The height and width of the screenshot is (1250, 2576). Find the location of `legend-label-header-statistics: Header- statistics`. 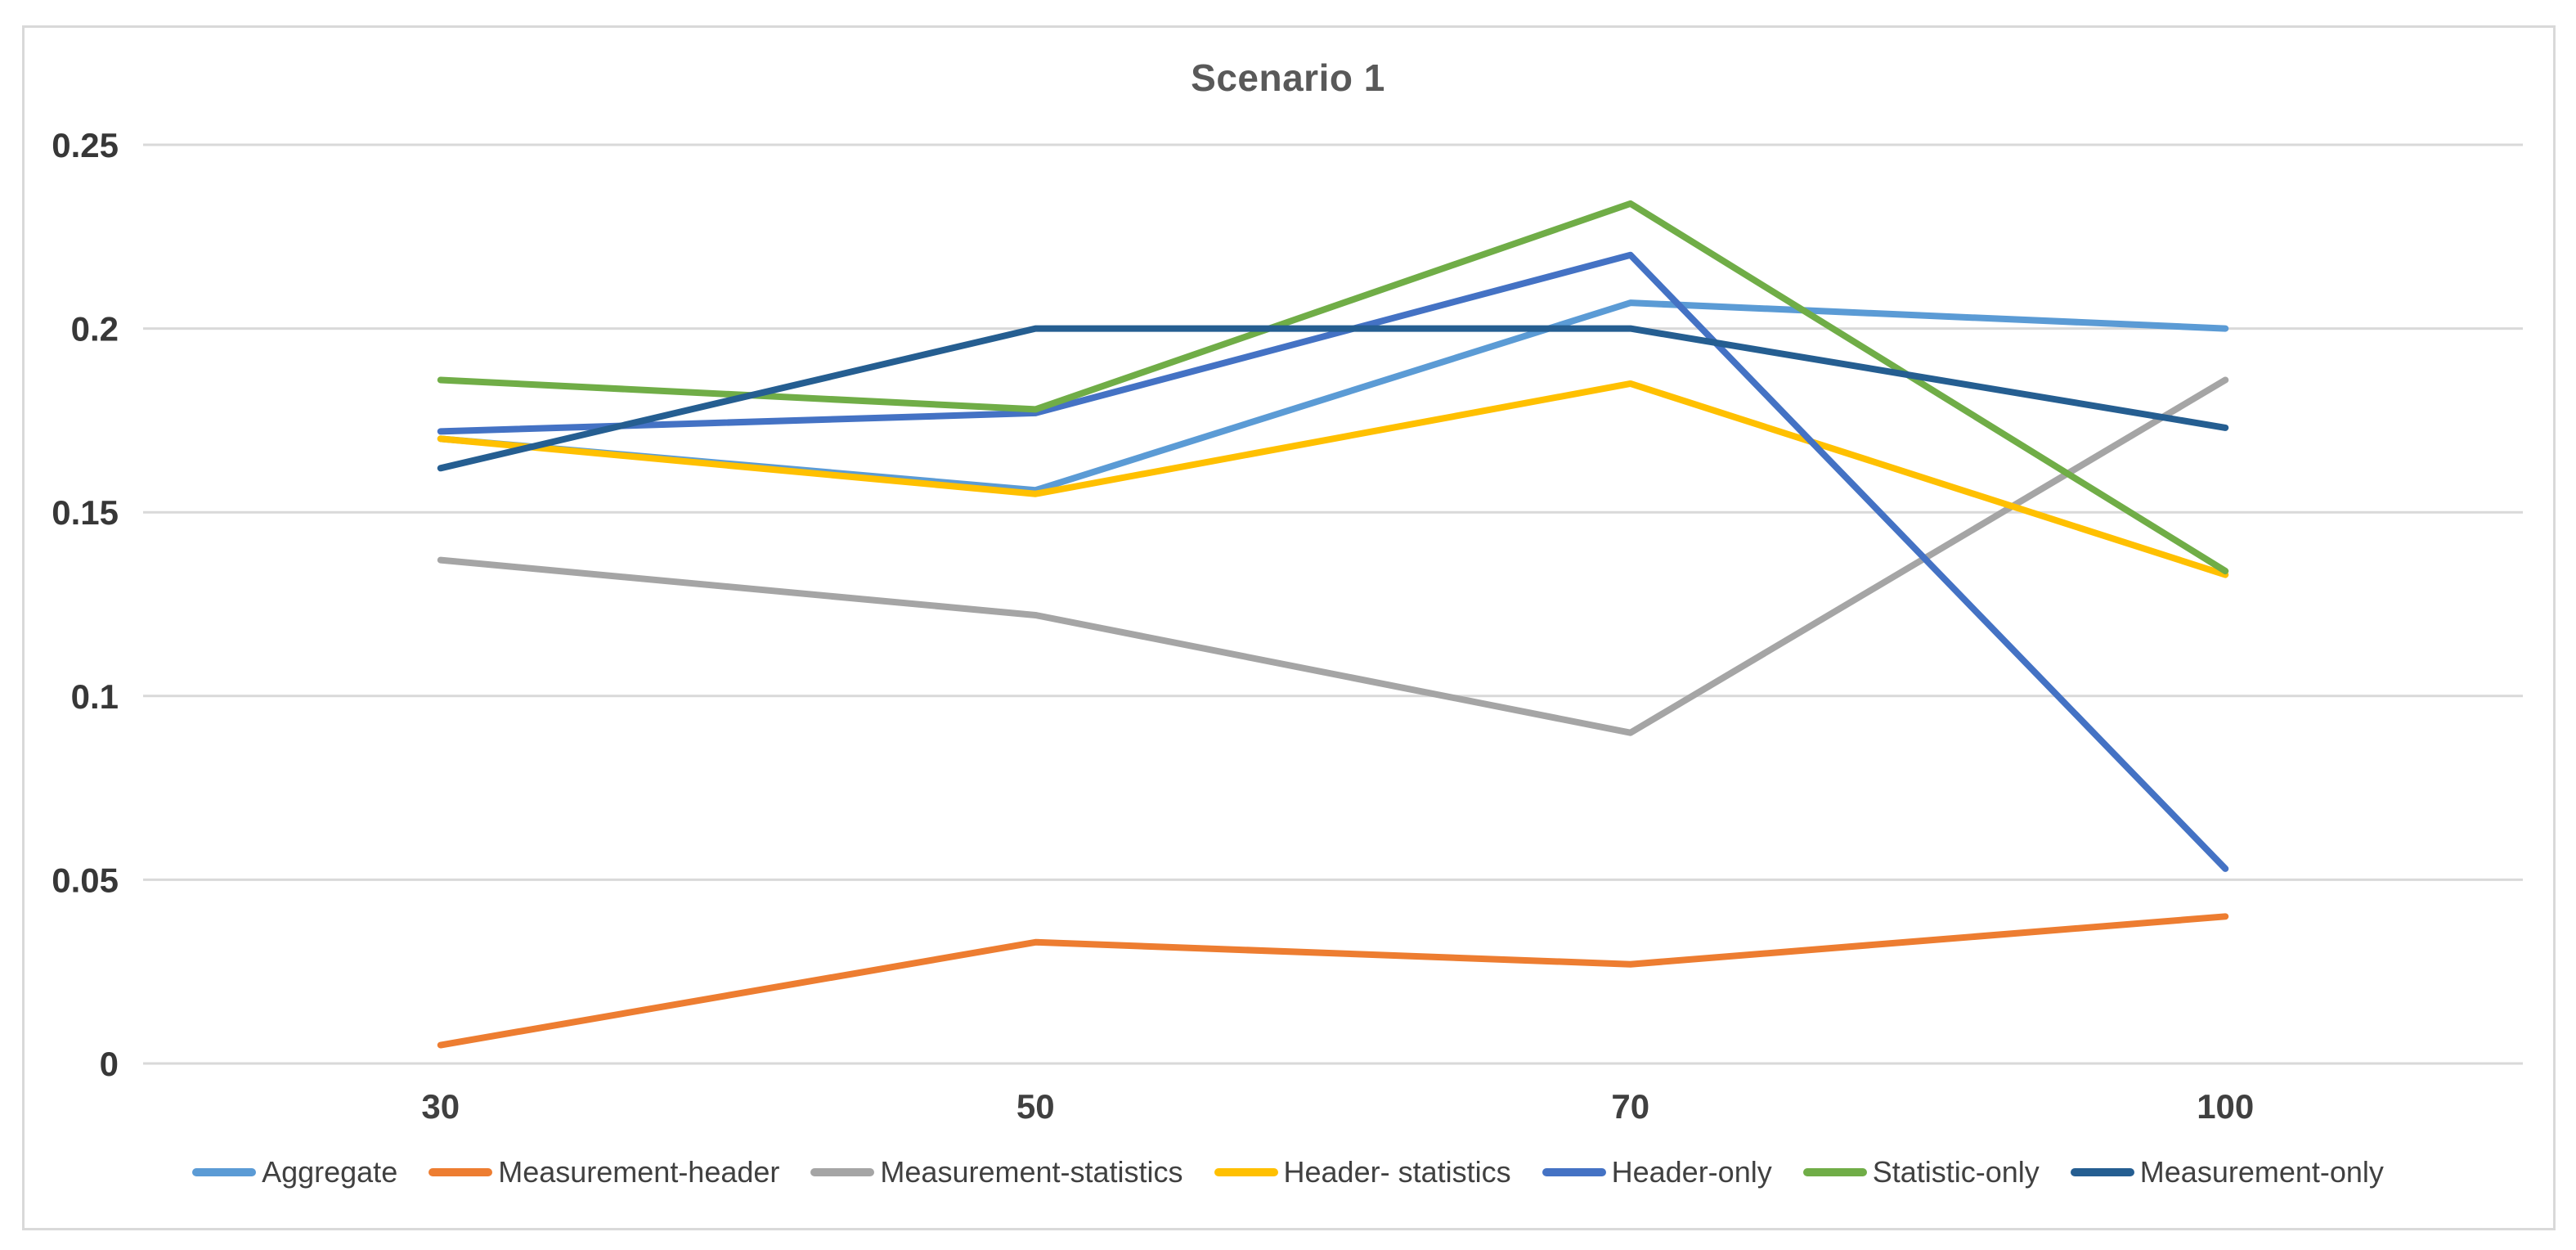

legend-label-header-statistics: Header- statistics is located at coordinates (1397, 1172).